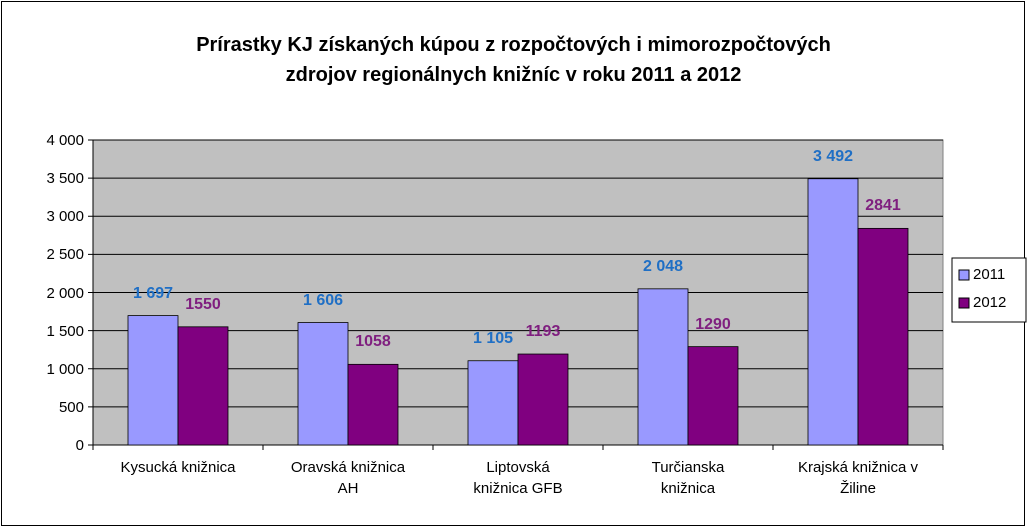 This screenshot has width=1027, height=528. Describe the element at coordinates (65, 140) in the screenshot. I see `y-tick-label: 4 000` at that location.